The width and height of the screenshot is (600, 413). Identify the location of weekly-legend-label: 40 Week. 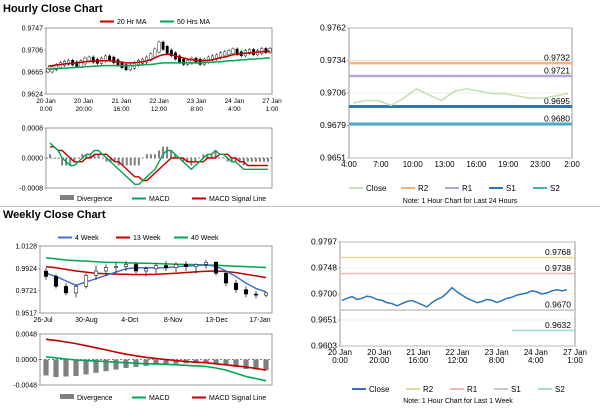
(205, 238).